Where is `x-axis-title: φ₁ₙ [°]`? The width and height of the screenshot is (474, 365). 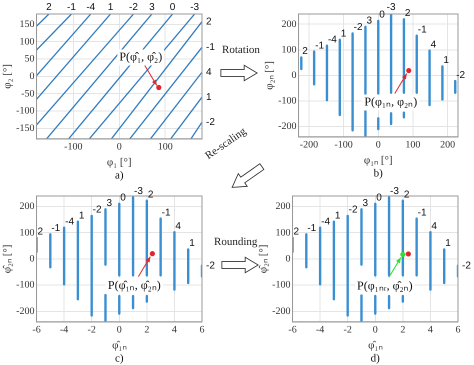
x-axis-title: φ₁ₙ [°] is located at coordinates (378, 160).